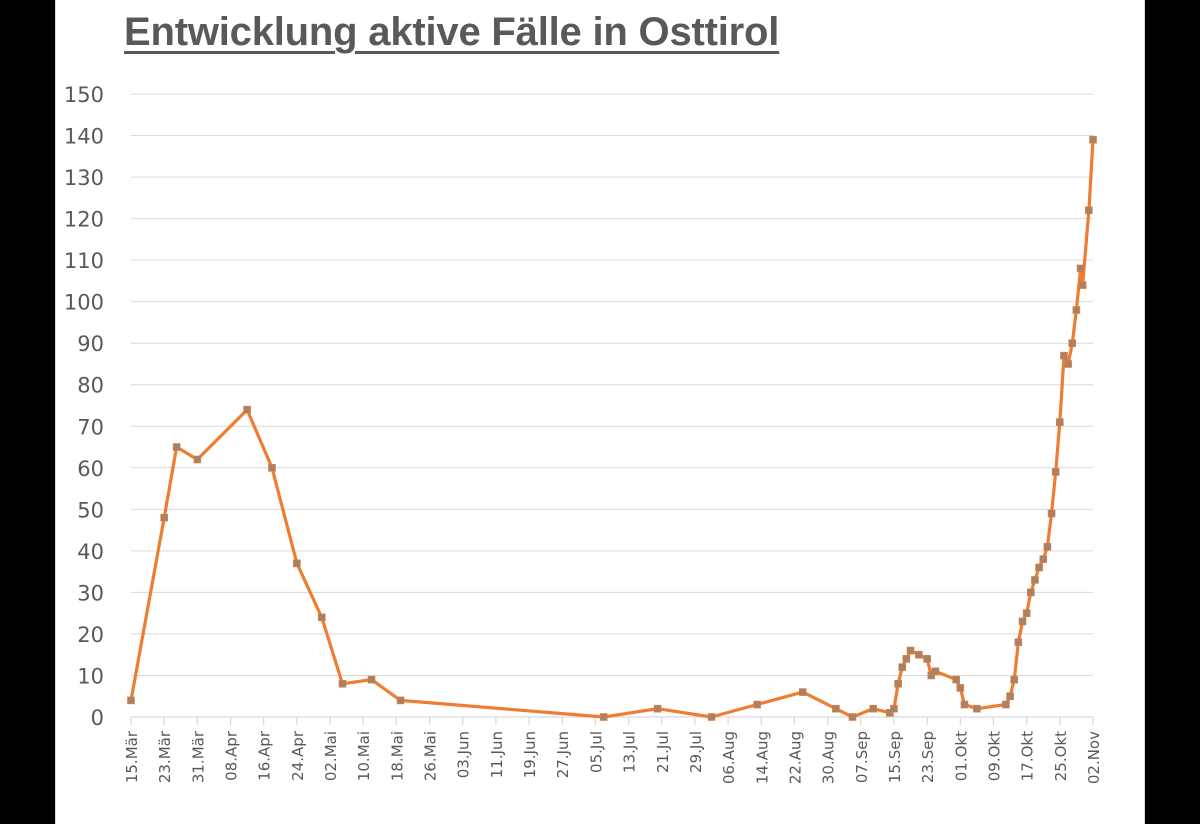 The image size is (1200, 824). Describe the element at coordinates (1061, 756) in the screenshot. I see `x-tick-label: 25.Okt` at that location.